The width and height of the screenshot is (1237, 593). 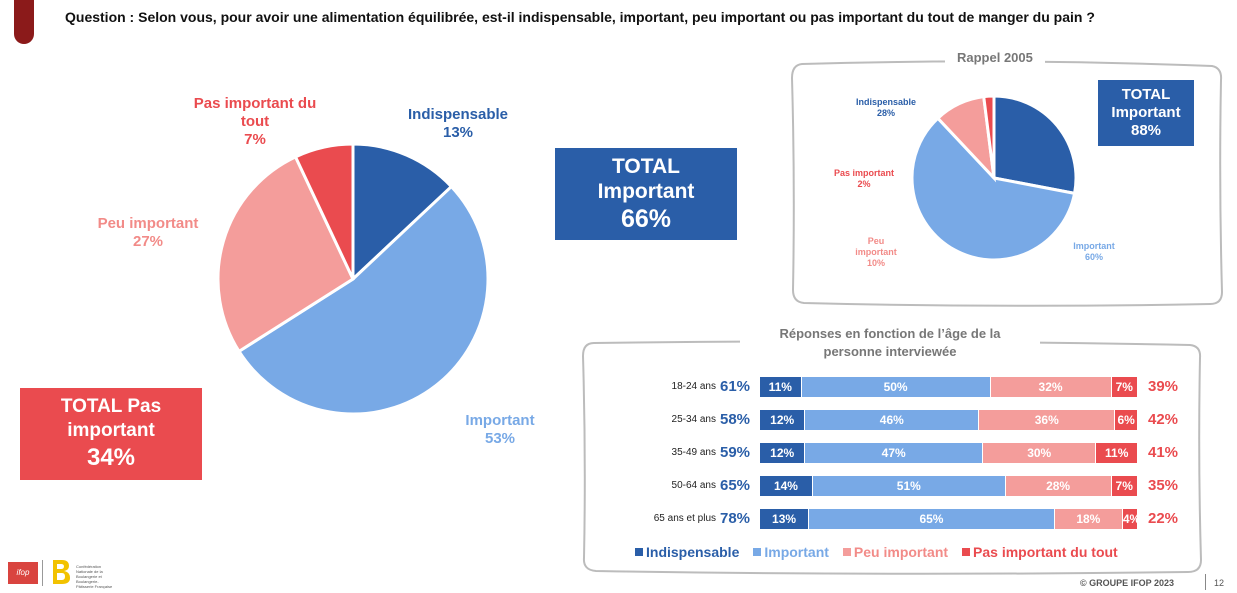 What do you see at coordinates (61, 572) in the screenshot?
I see `boulangerie-logo-icon` at bounding box center [61, 572].